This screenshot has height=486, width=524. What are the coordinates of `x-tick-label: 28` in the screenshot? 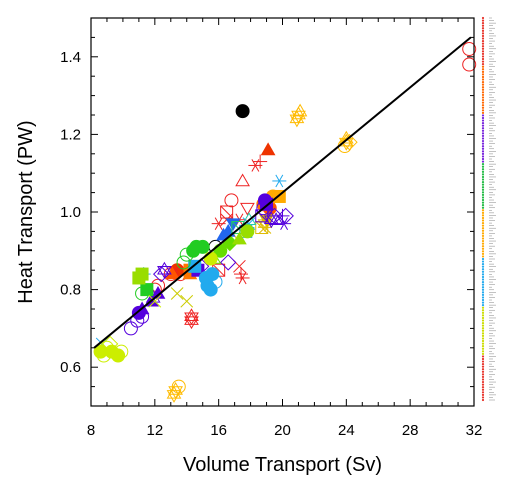 It's located at (410, 430).